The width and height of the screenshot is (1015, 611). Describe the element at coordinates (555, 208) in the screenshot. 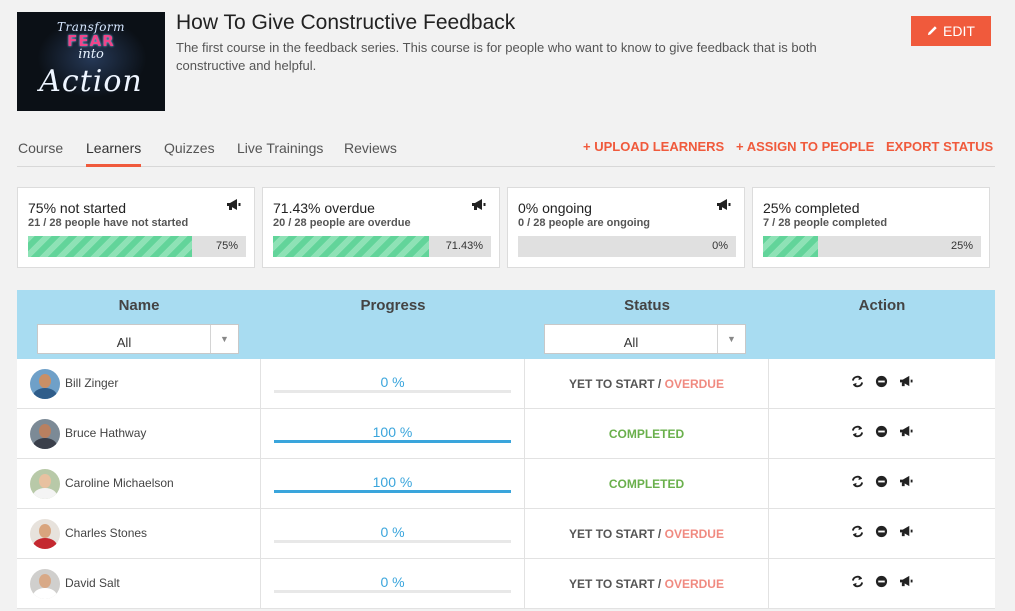

I see `stat-headline: 0% ongoing` at that location.